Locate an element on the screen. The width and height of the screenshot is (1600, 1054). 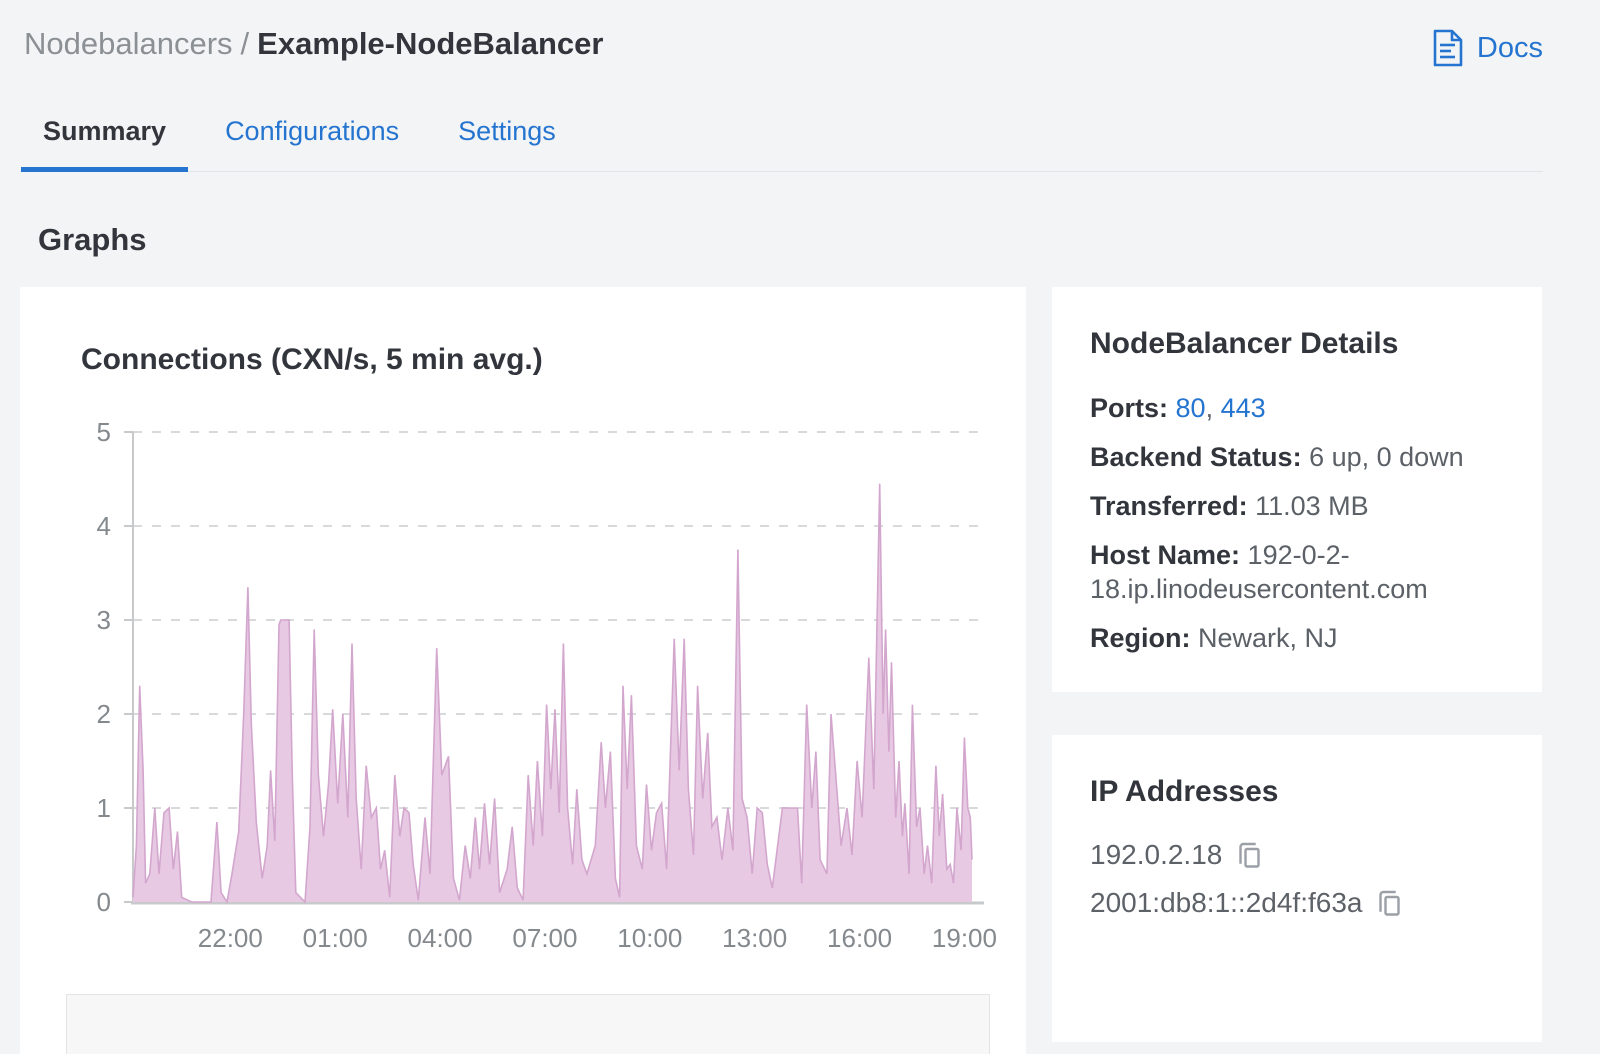
chart-legend-placeholder is located at coordinates (528, 1024).